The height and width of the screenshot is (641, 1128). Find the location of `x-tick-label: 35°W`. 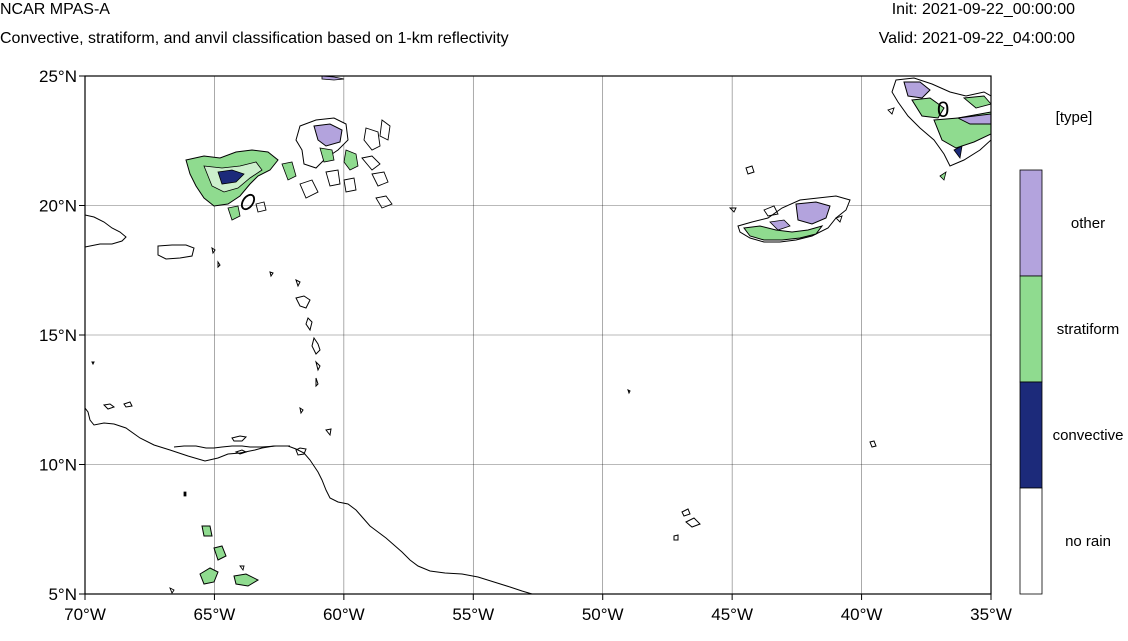

x-tick-label: 35°W is located at coordinates (991, 614).